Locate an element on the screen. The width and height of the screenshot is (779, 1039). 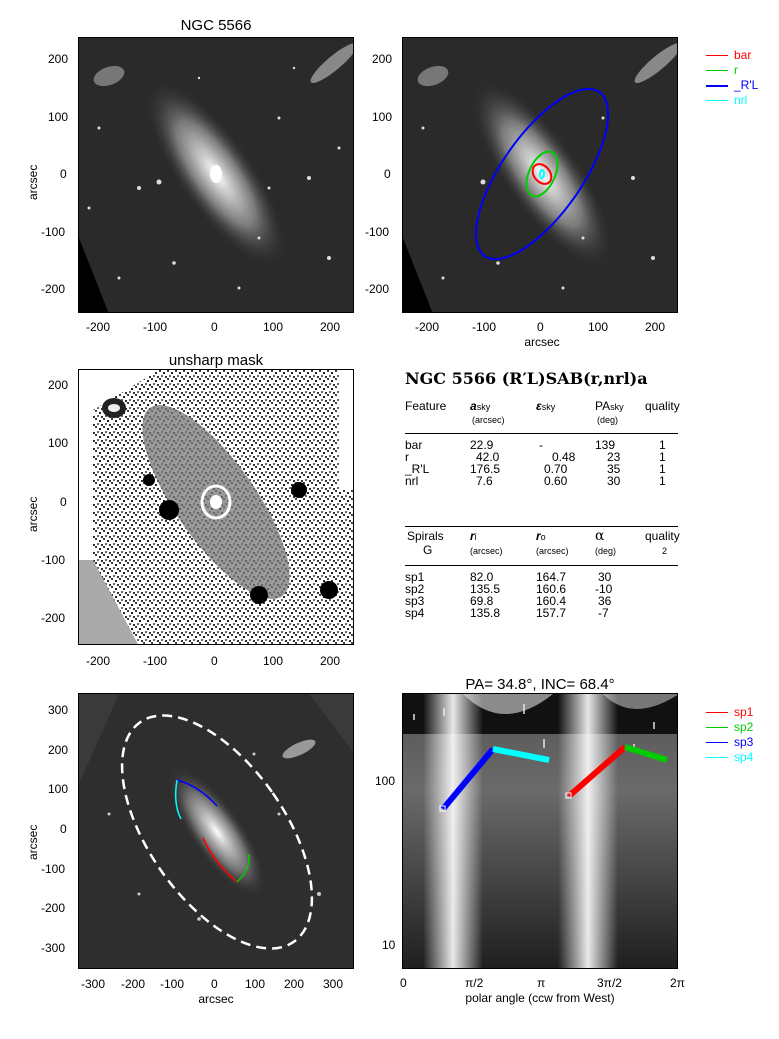
pa-subscript: sky is located at coordinates (617, 407).